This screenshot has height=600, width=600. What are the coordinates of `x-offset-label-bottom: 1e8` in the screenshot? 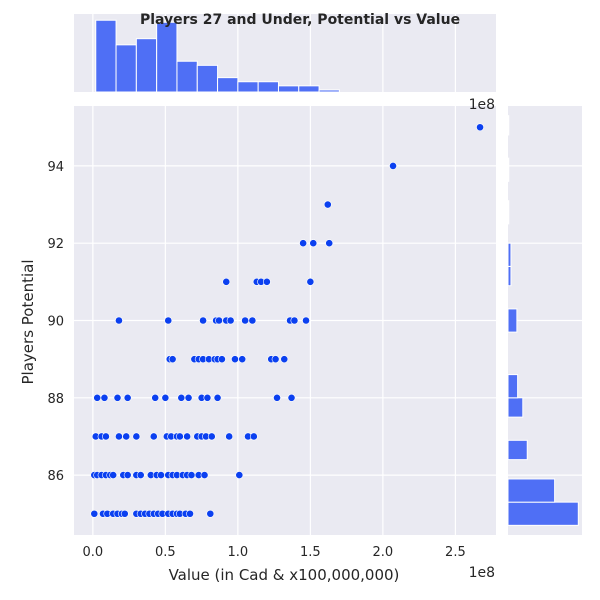 It's located at (482, 573).